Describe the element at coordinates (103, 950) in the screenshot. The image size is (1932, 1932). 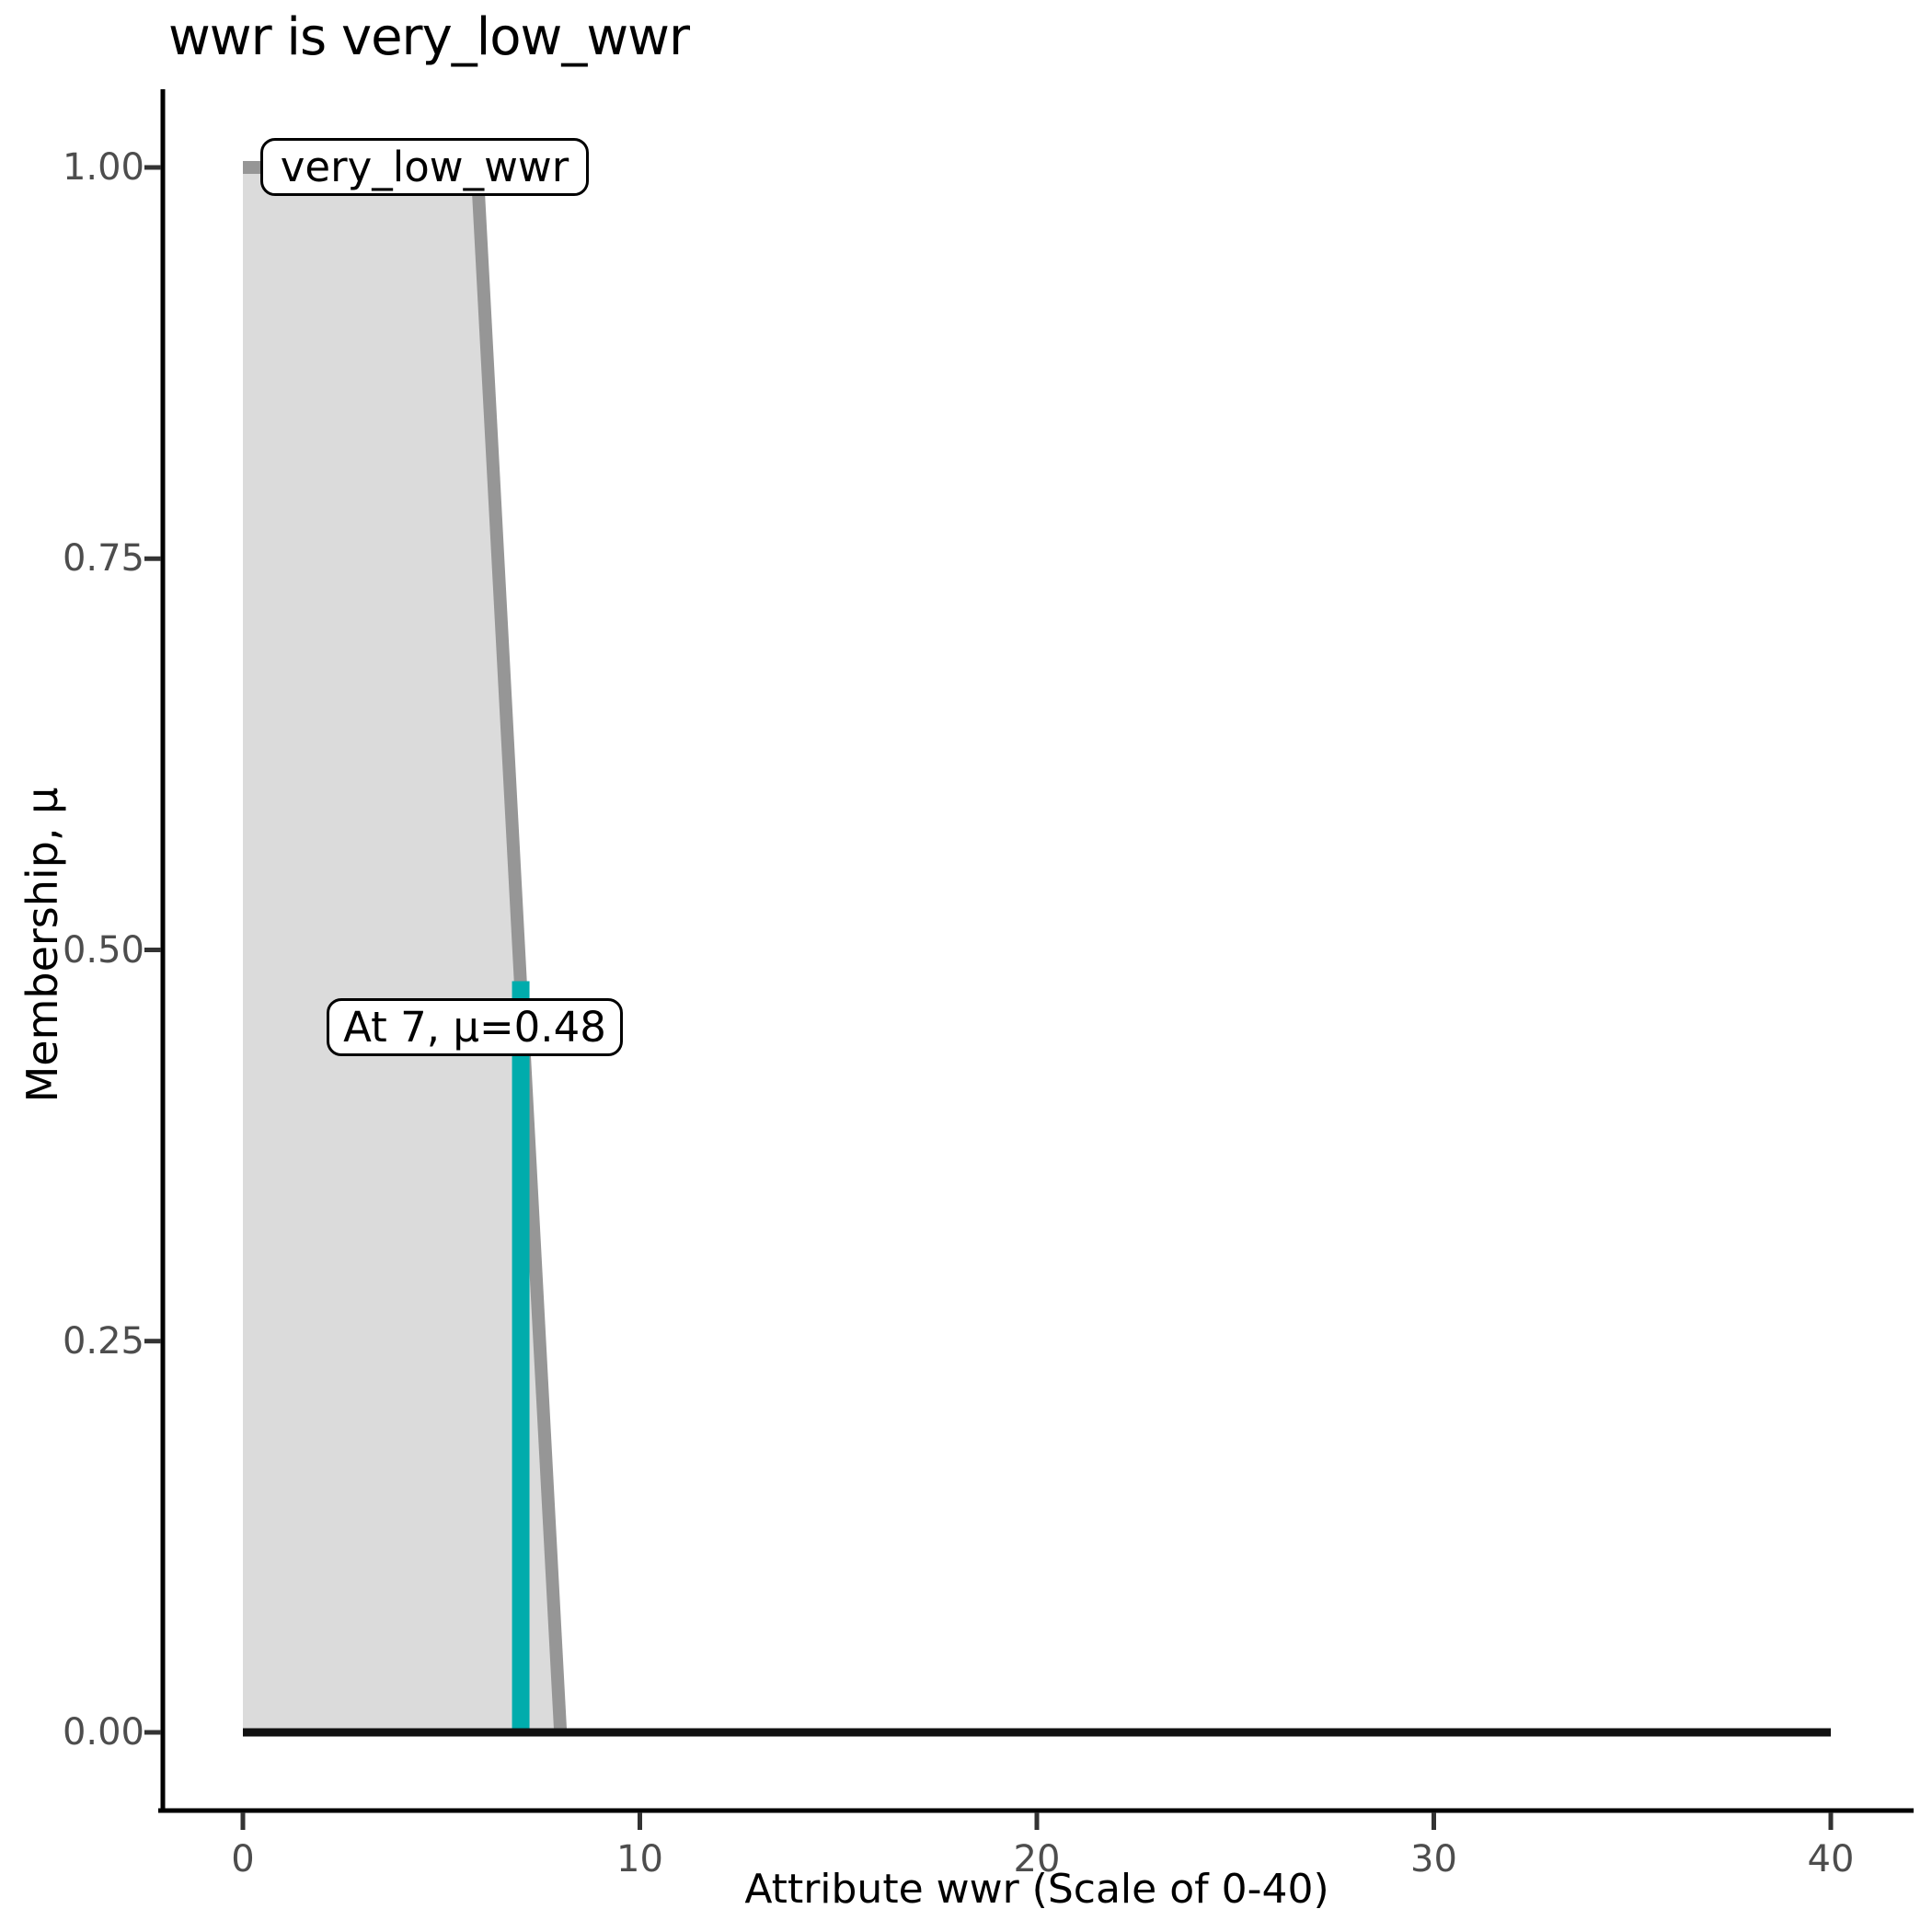
I see `y-tick-label: 0.50` at that location.